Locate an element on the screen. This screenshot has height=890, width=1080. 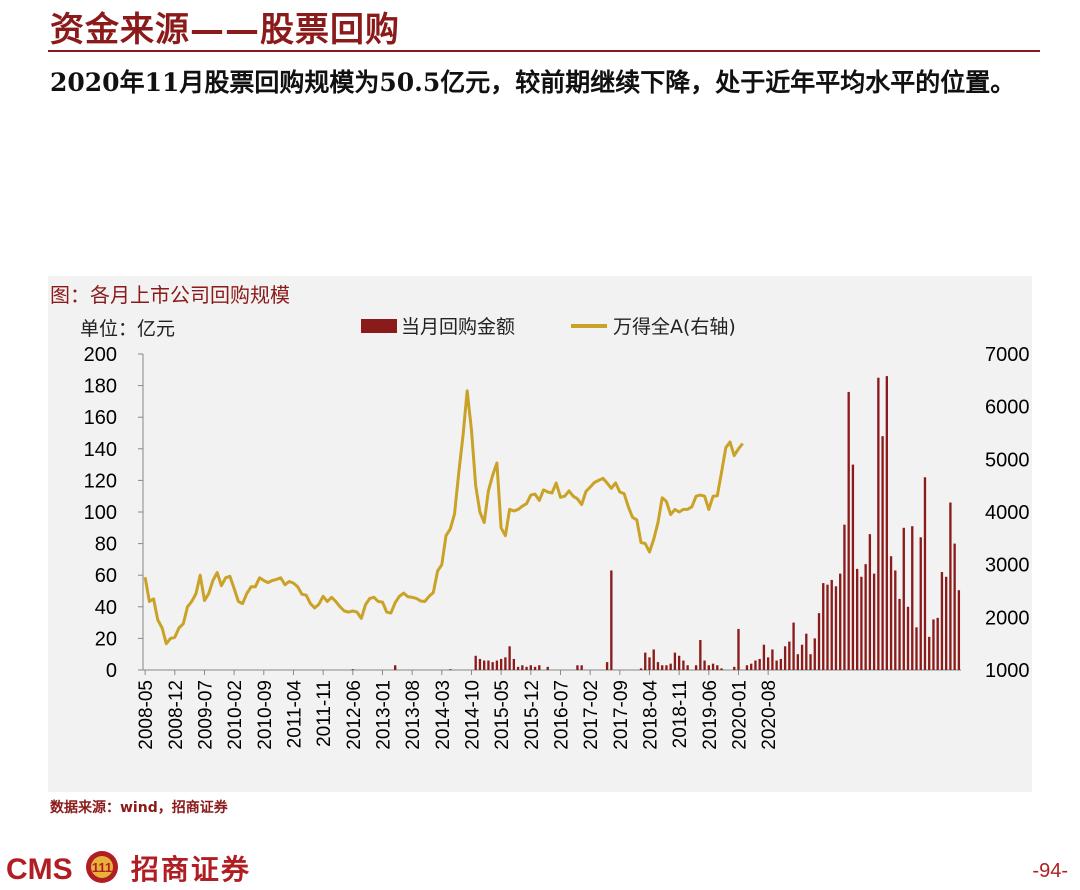
y-right-tick-label: 6000 is located at coordinates (1007, 408).